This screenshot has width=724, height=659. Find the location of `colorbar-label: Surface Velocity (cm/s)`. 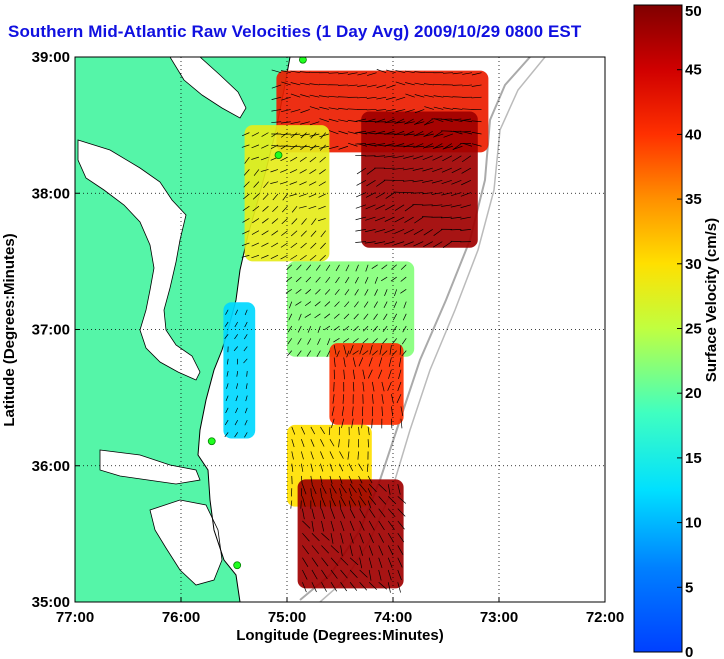

colorbar-label: Surface Velocity (cm/s) is located at coordinates (711, 300).